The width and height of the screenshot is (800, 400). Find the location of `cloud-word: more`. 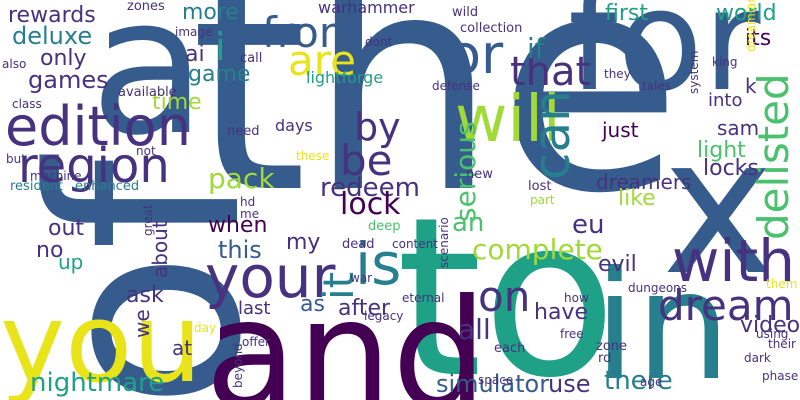

cloud-word: more is located at coordinates (210, 12).